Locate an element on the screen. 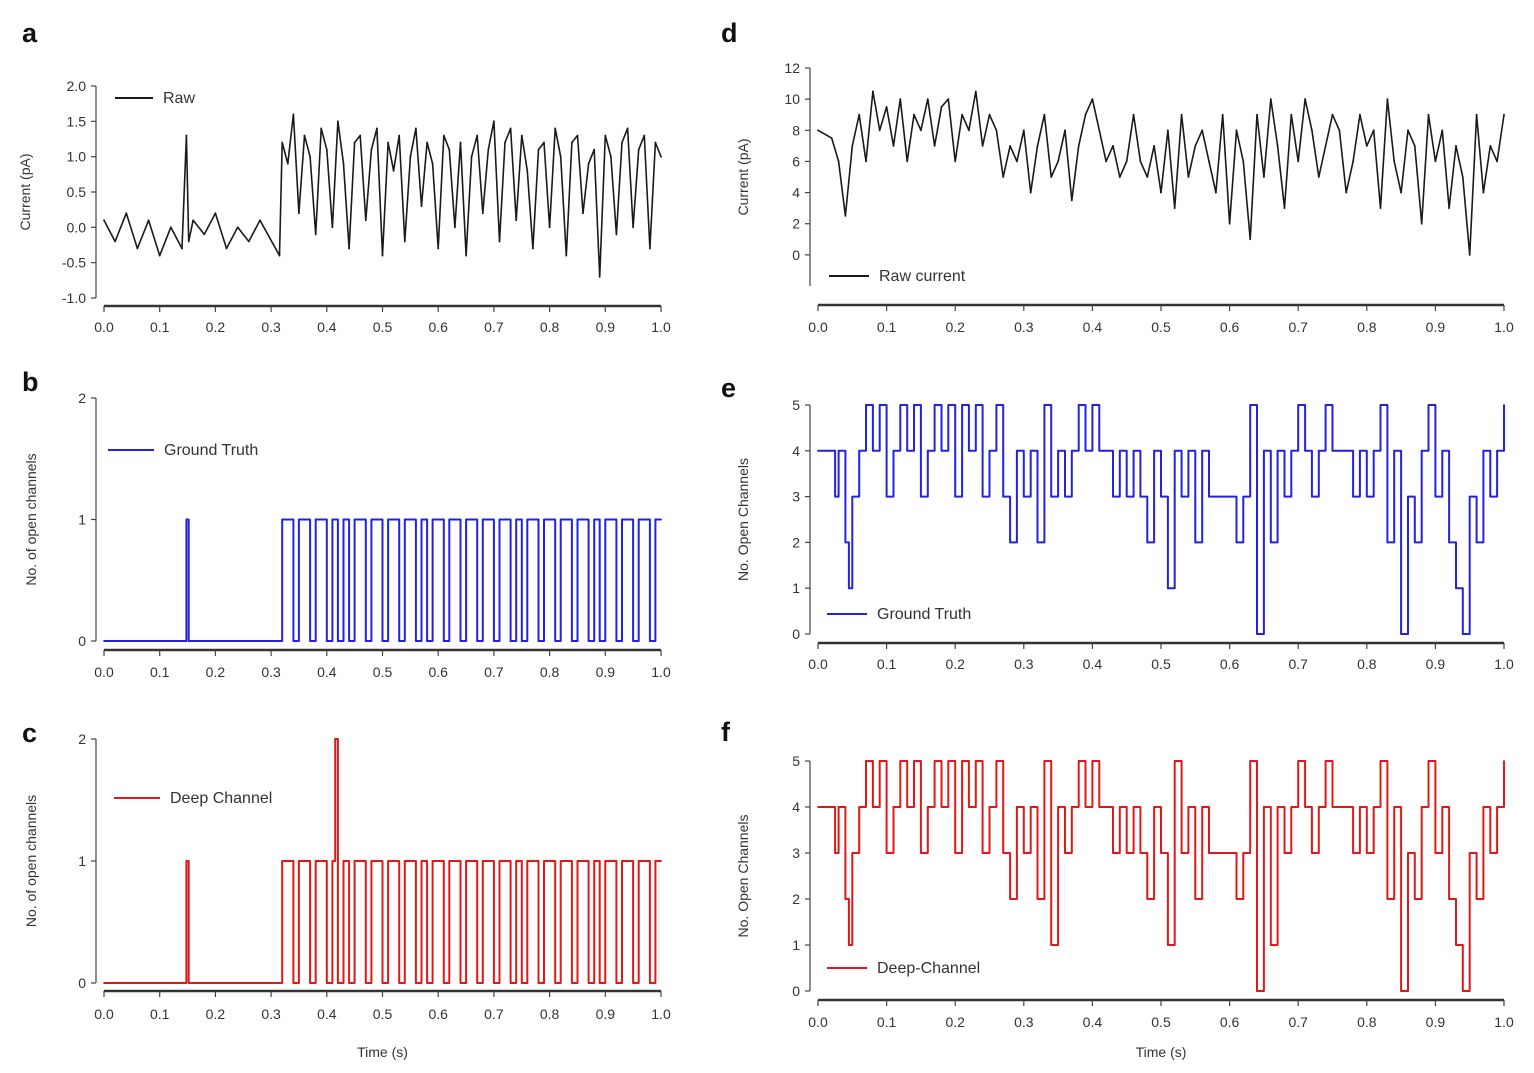 This screenshot has width=1534, height=1073. y-axis-label: No. Open Channels is located at coordinates (743, 519).